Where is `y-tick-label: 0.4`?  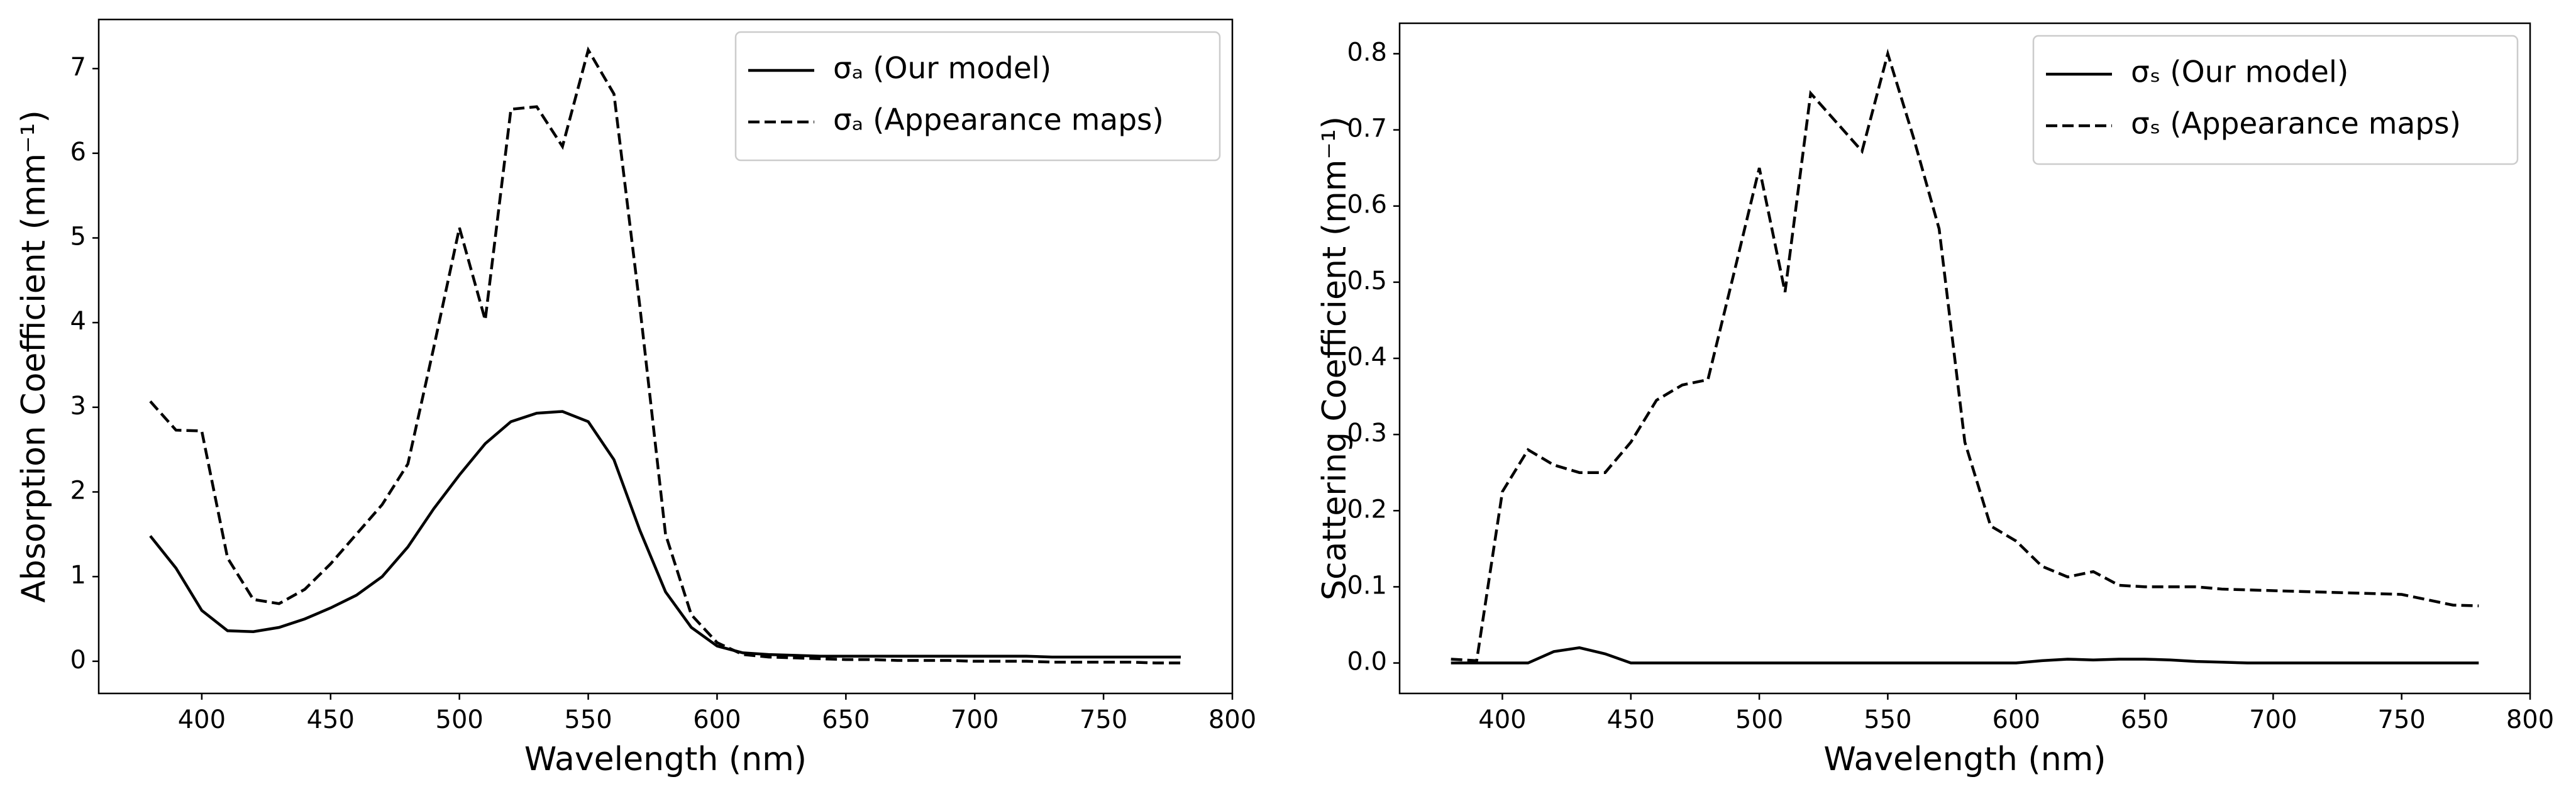
y-tick-label: 0.4 is located at coordinates (1367, 357).